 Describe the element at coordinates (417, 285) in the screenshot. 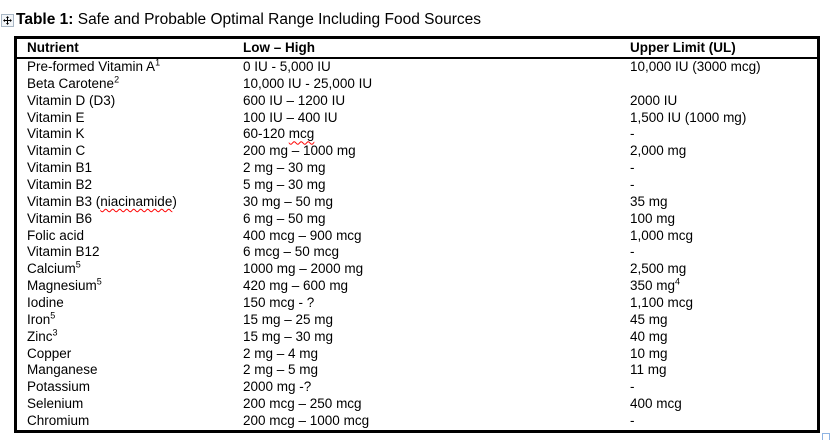

I see `table-row: Magnesium5 420 mg – 600 mg 350 mg4` at that location.